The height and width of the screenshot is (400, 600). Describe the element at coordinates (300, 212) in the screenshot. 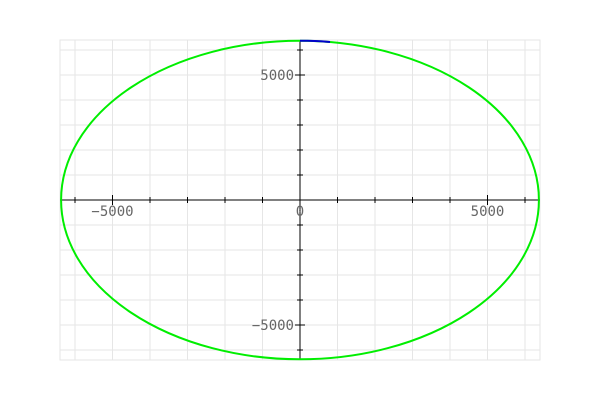

I see `x-tick-label: 0` at that location.